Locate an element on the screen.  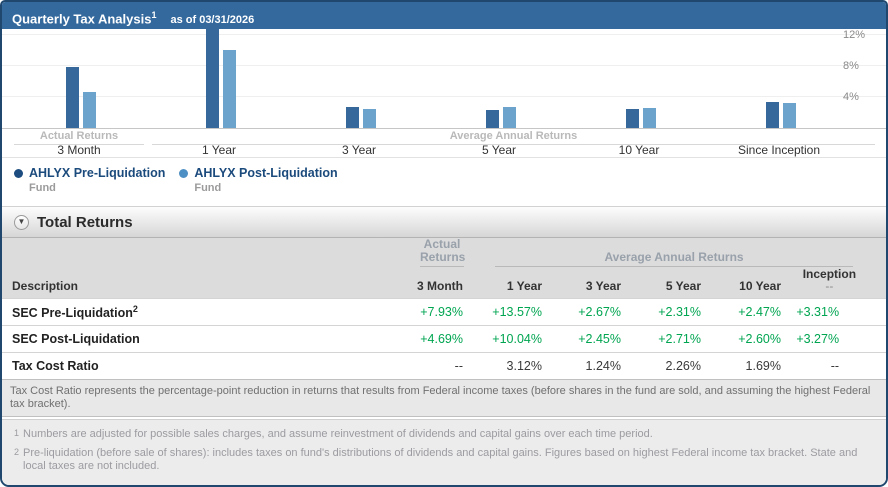
category-label: 5 Year is located at coordinates (499, 149).